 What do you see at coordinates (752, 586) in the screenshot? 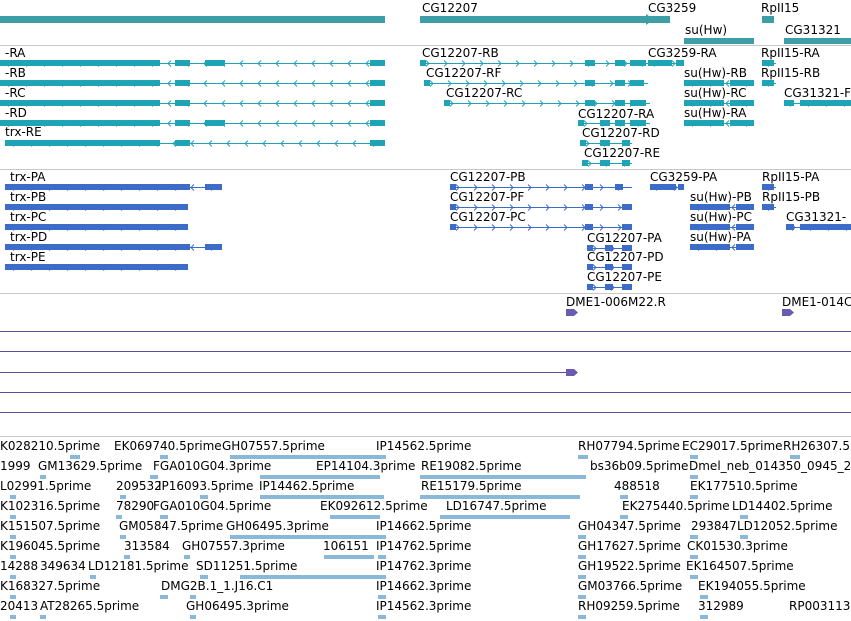
I see `est-label: EK194055.5prime` at bounding box center [752, 586].